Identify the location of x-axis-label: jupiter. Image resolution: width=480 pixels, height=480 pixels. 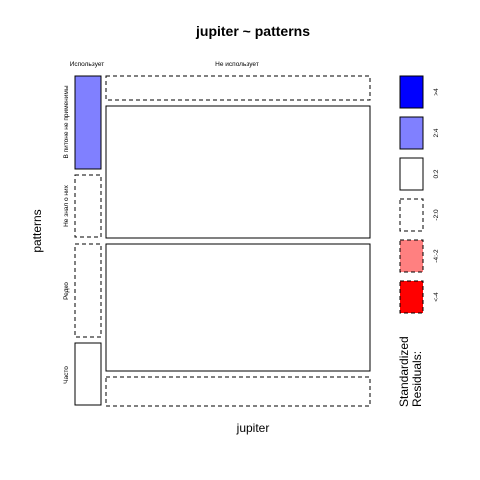
(253, 428).